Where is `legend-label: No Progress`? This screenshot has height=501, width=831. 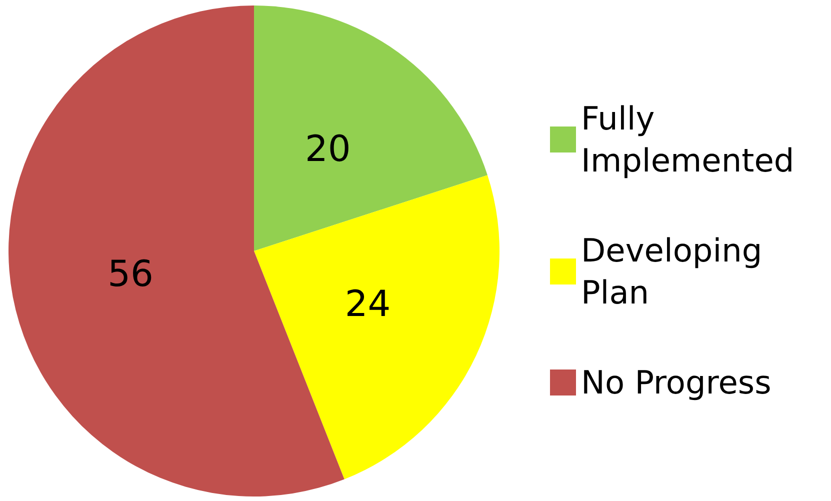 legend-label: No Progress is located at coordinates (676, 383).